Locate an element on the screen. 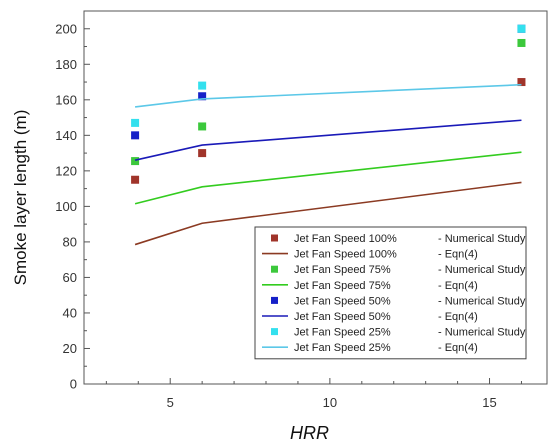 The height and width of the screenshot is (444, 550). y-tick-label: 0 is located at coordinates (73, 384).